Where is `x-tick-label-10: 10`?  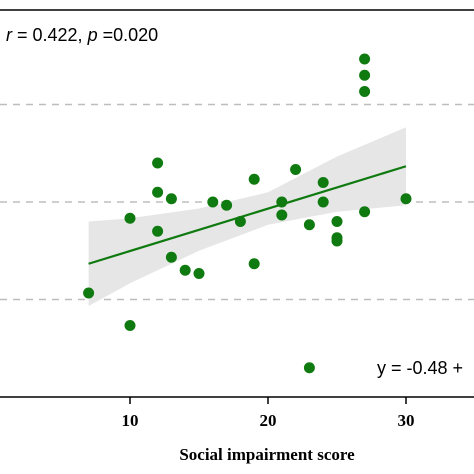
x-tick-label-10: 10 is located at coordinates (130, 420).